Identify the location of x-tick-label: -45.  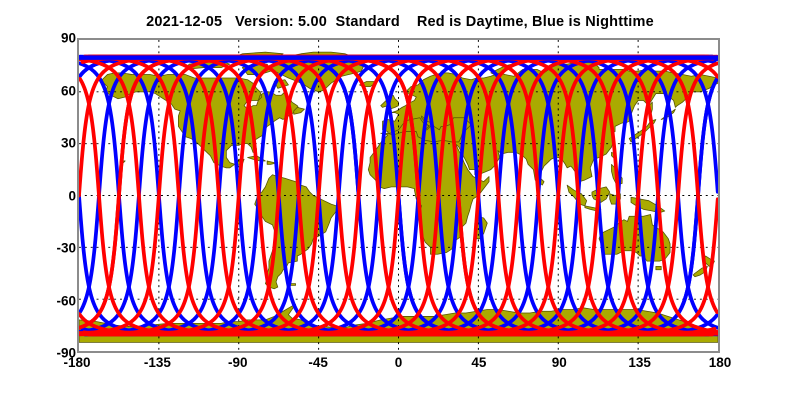
(318, 362).